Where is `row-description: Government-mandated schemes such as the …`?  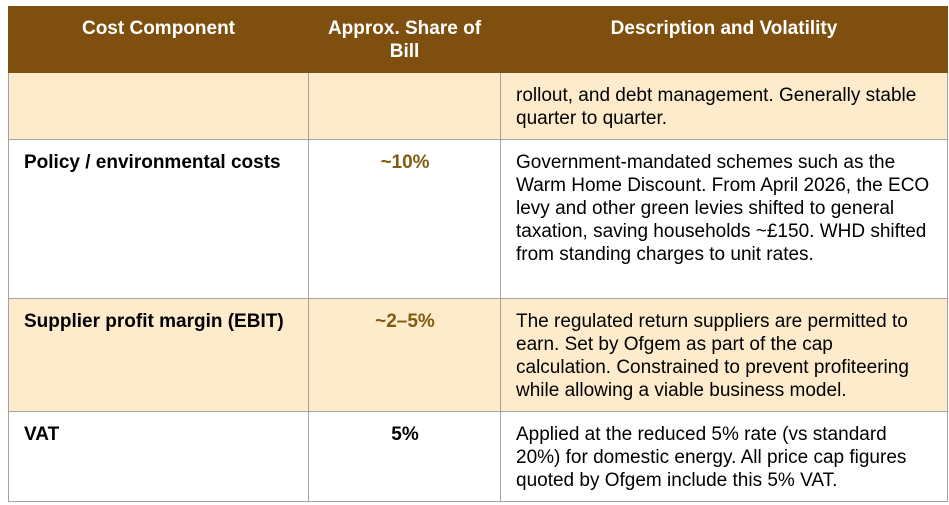
row-description: Government-mandated schemes such as the … is located at coordinates (724, 219).